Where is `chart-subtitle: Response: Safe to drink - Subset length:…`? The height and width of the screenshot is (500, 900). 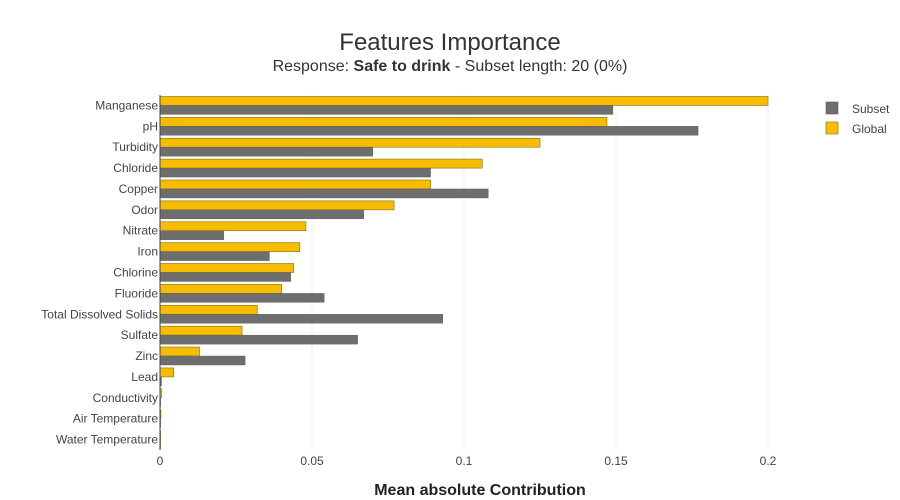
chart-subtitle: Response: Safe to drink - Subset length:… is located at coordinates (450, 66).